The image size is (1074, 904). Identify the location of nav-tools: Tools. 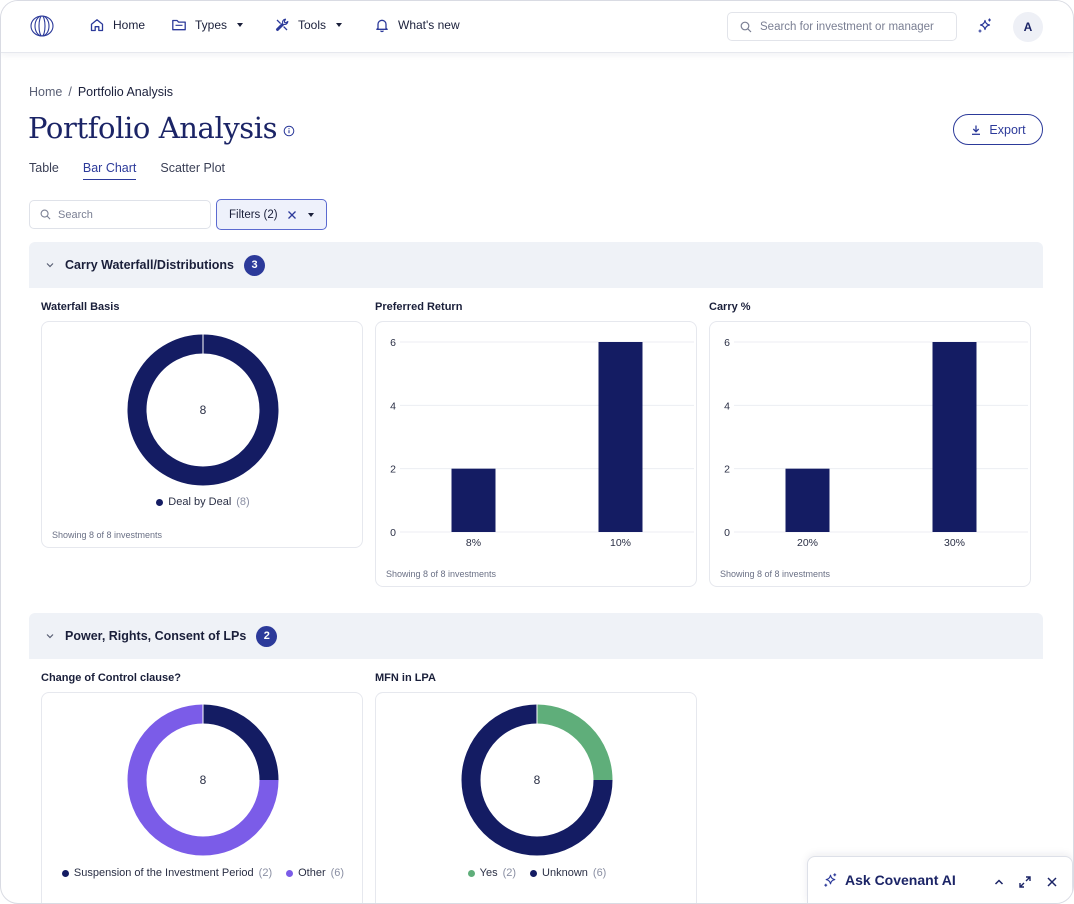
(308, 25).